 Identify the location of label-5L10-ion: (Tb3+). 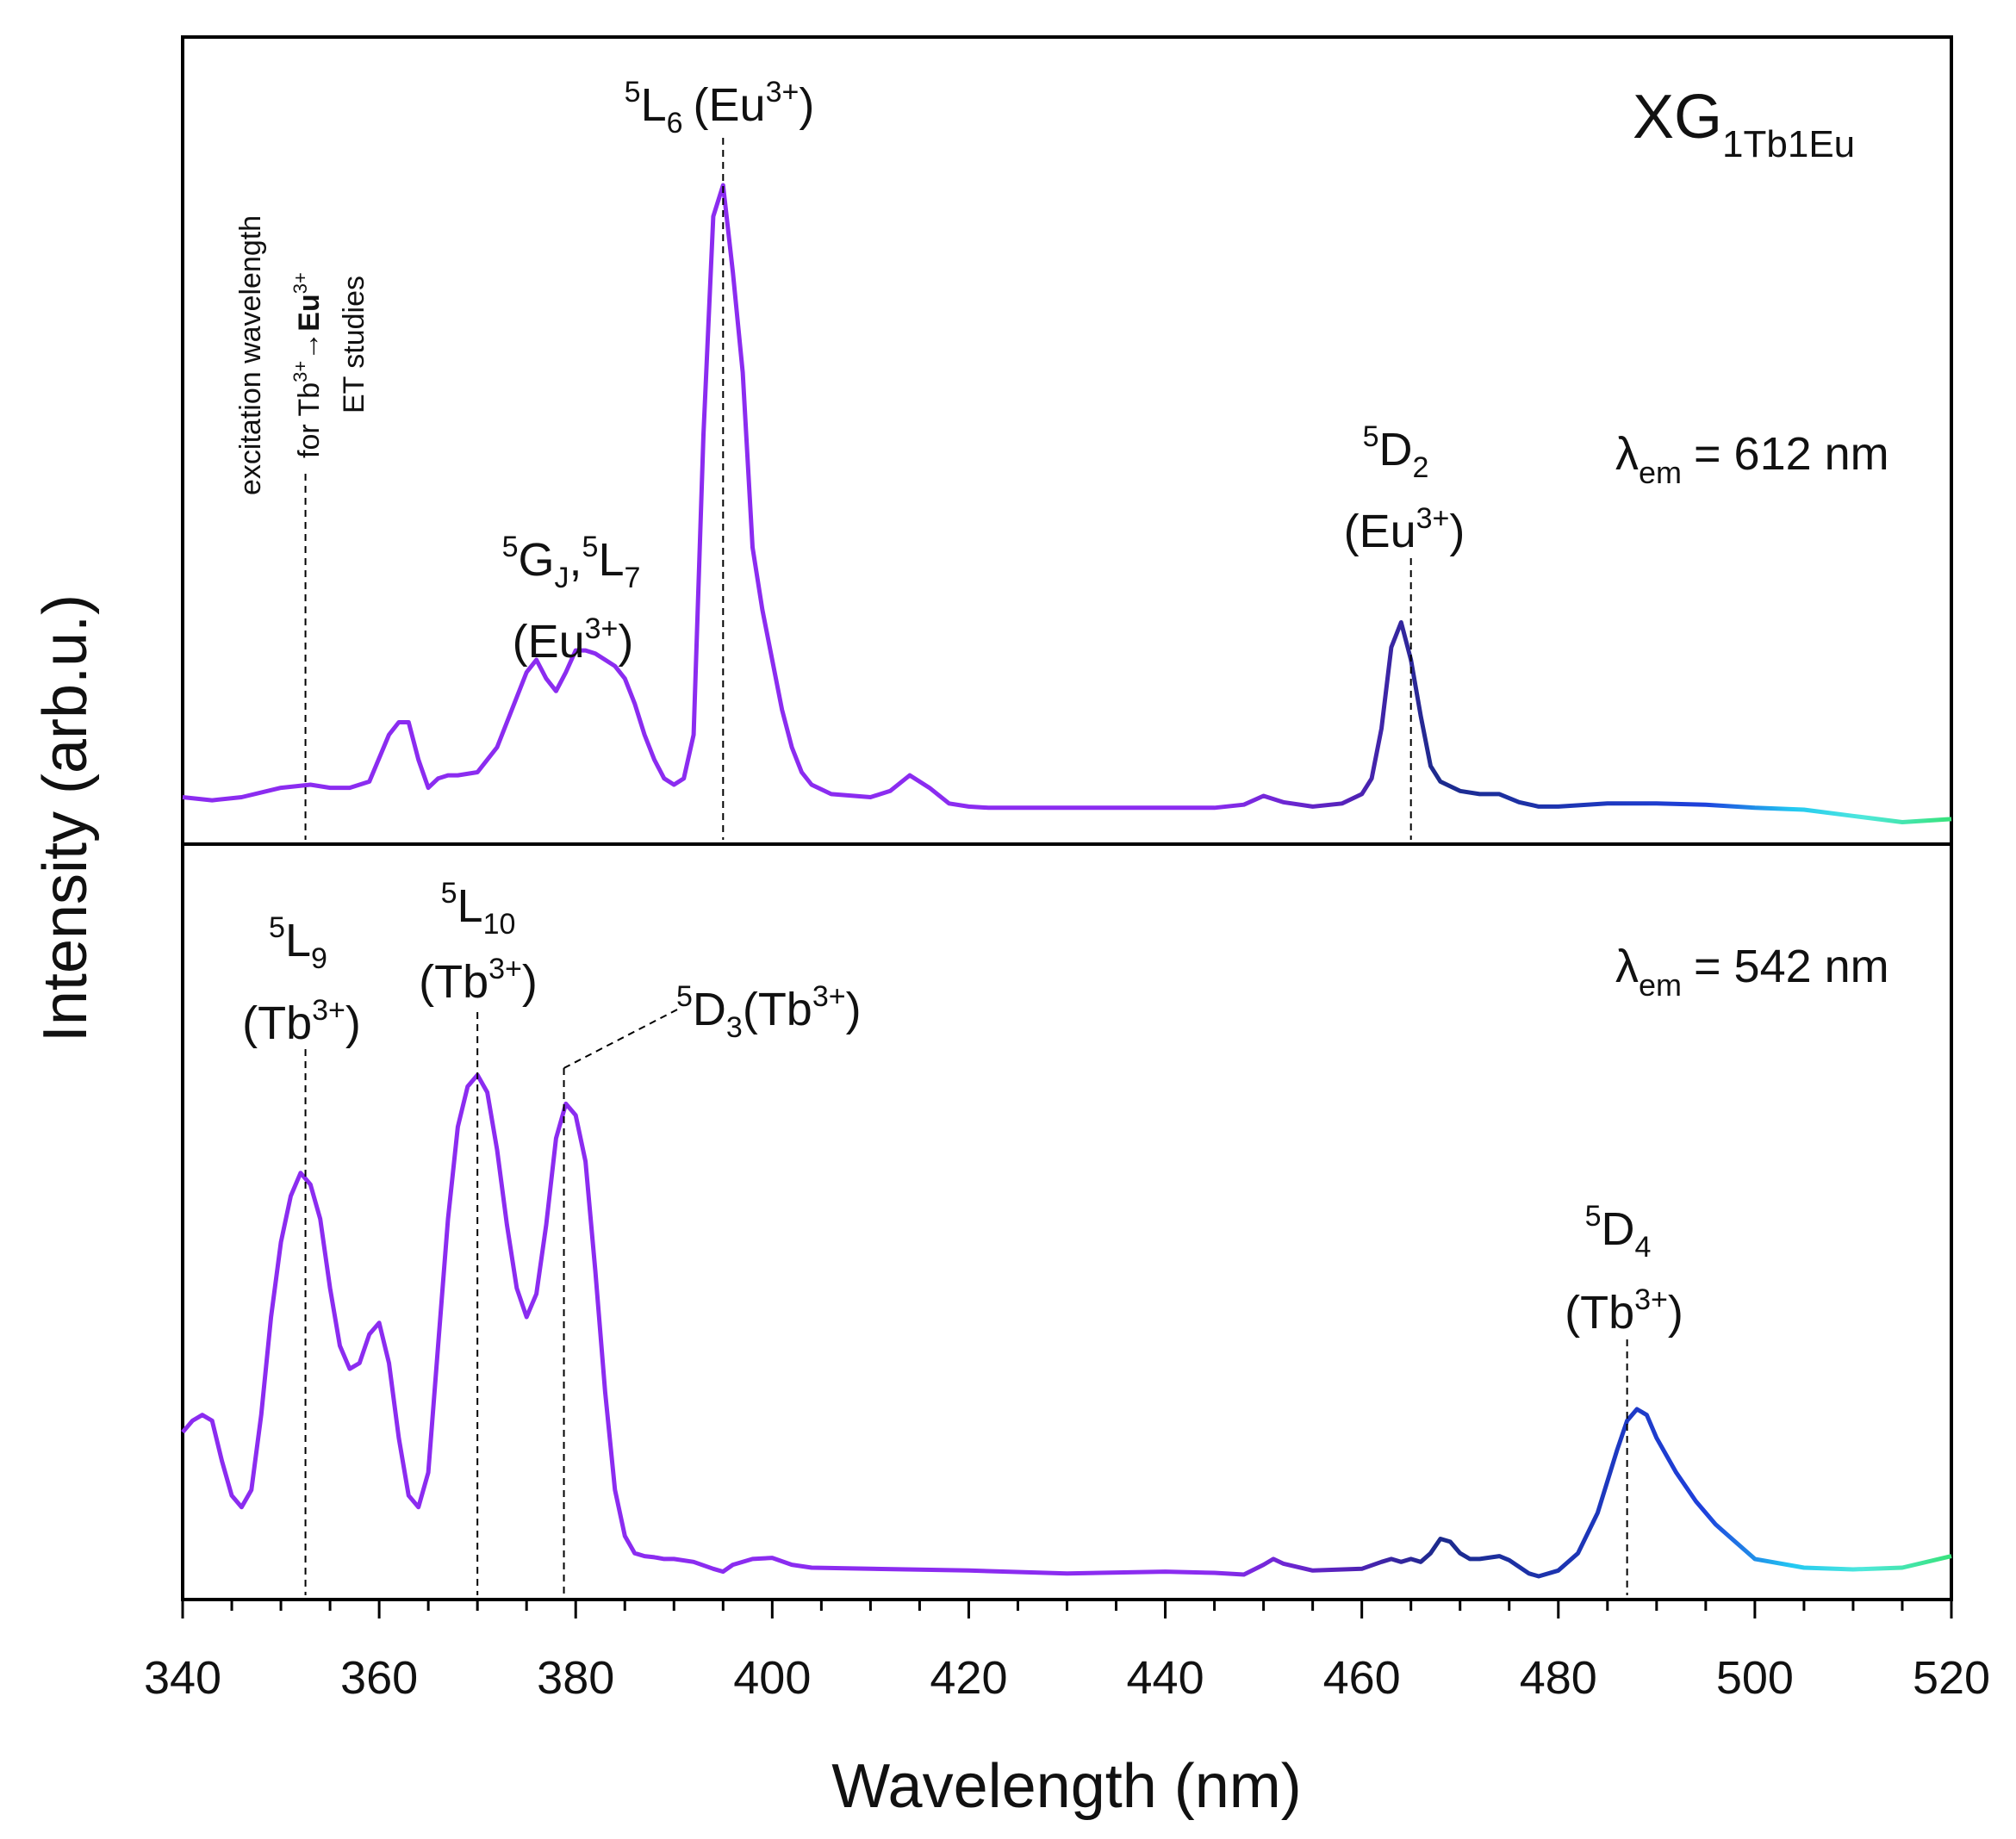
(479, 981).